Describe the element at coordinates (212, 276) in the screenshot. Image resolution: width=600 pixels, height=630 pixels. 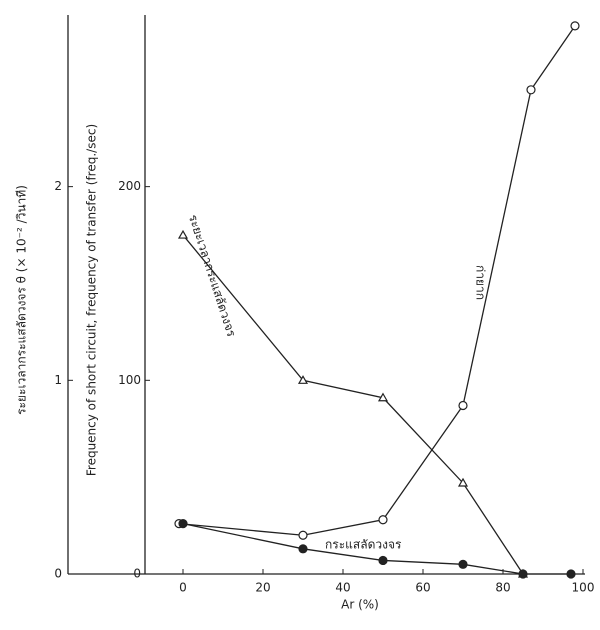
I see `series-label: ระยะเวลากระแสลัดวงจร` at that location.